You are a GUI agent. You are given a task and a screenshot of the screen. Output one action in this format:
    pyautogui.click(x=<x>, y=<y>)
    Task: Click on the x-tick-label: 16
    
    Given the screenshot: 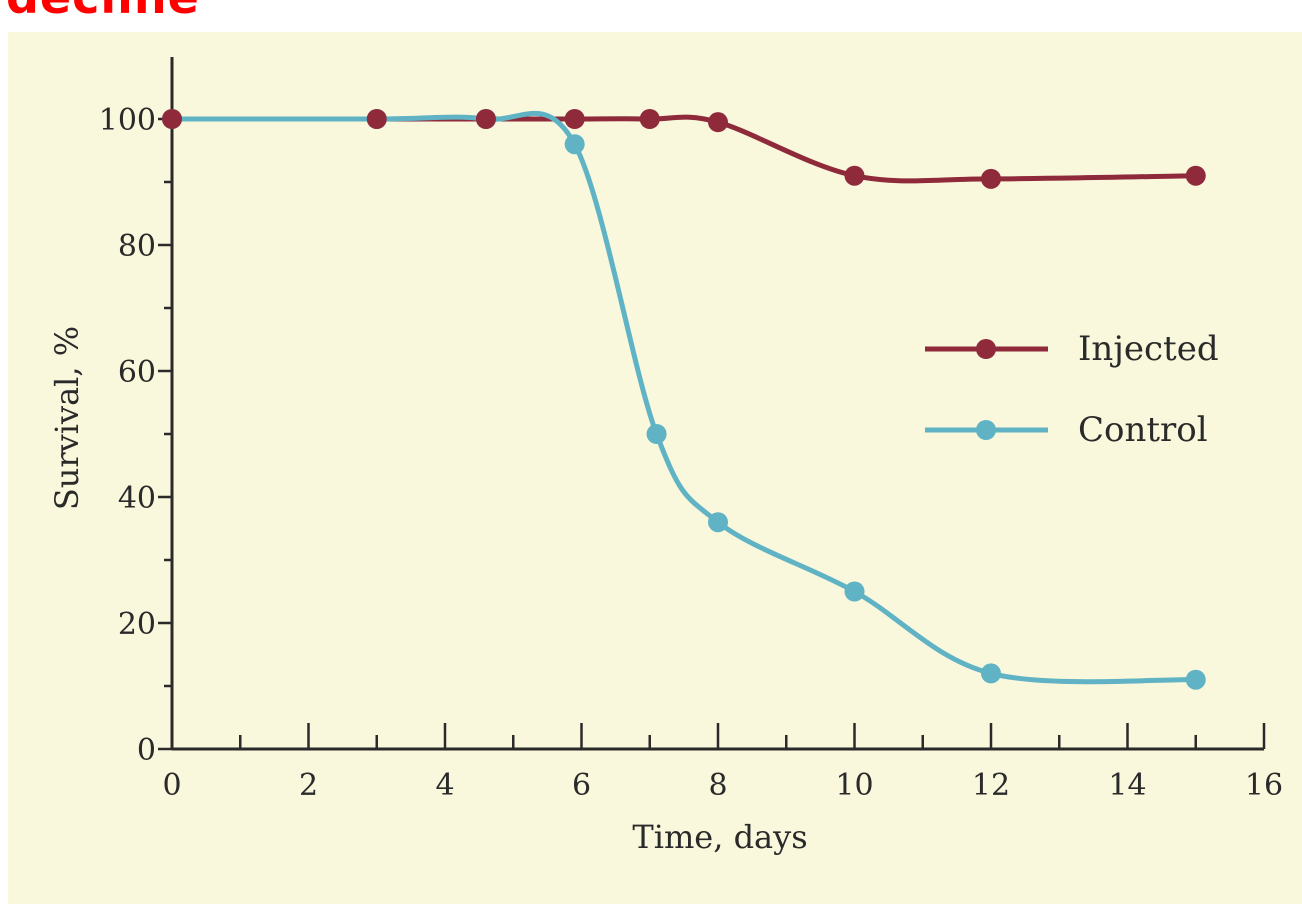 What is the action you would take?
    pyautogui.click(x=1264, y=785)
    